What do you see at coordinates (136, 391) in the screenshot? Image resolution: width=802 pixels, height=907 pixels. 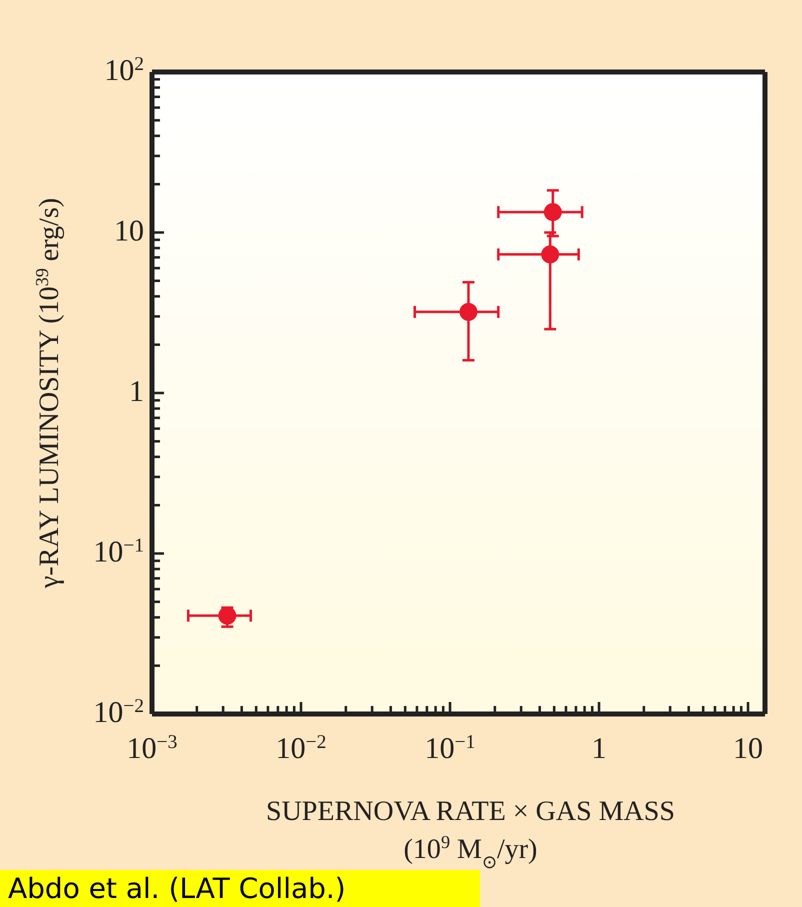 I see `y-tick-label: 1` at bounding box center [136, 391].